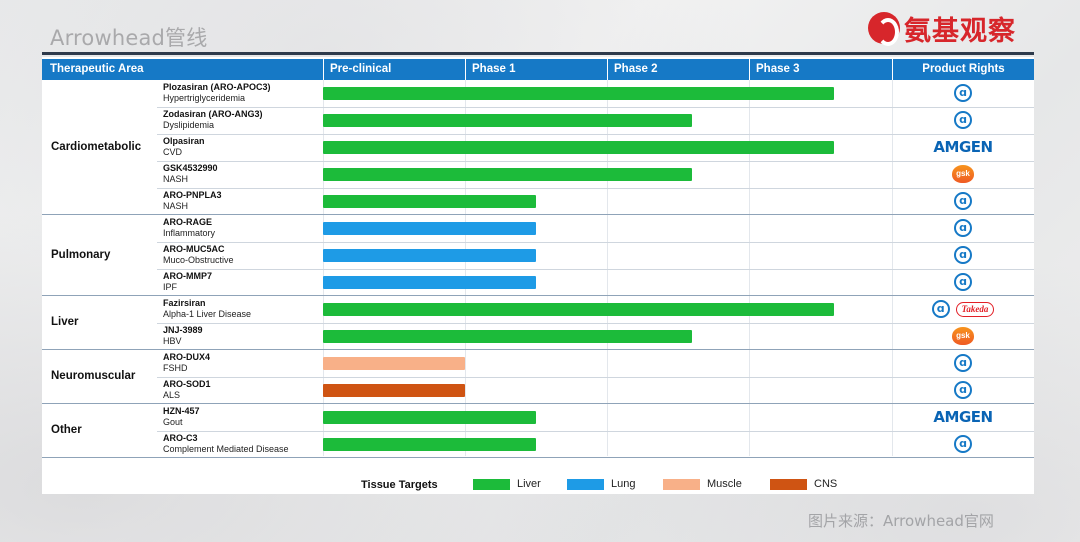 This screenshot has width=1080, height=542. What do you see at coordinates (194, 249) in the screenshot?
I see `drug-name: ARO-MUC5AC` at bounding box center [194, 249].